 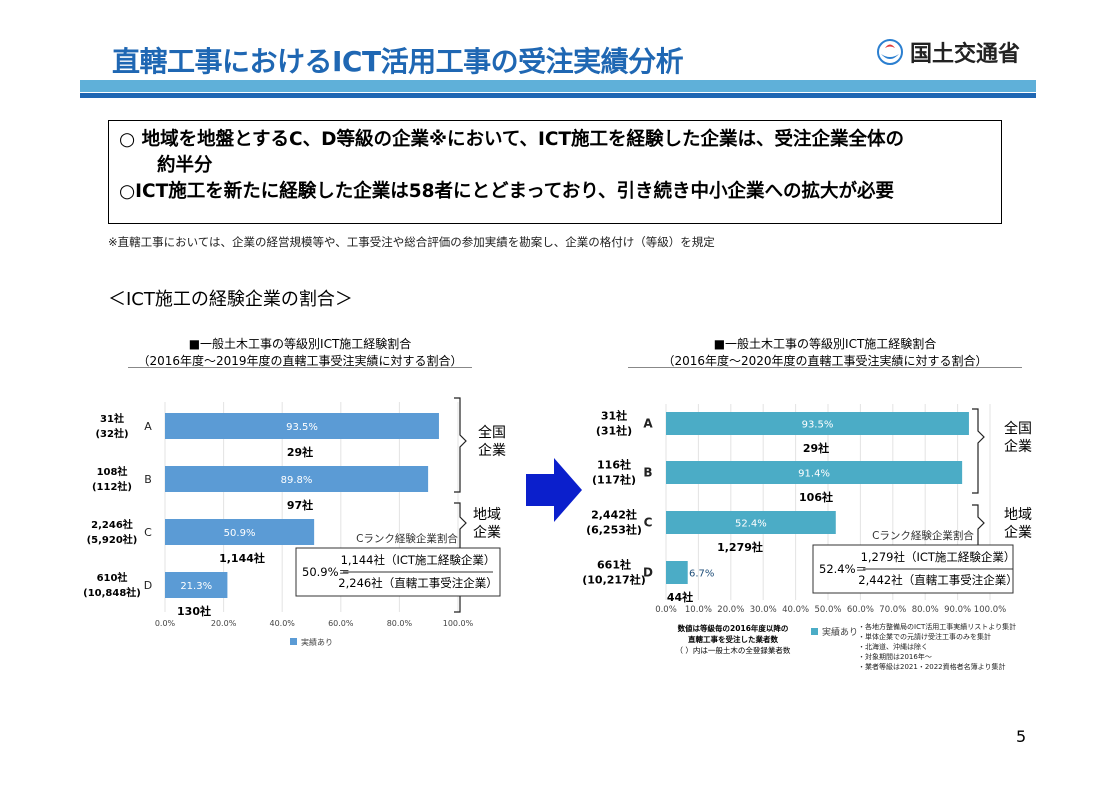 What do you see at coordinates (614, 465) in the screenshot?
I see `right-company-count: 116社` at bounding box center [614, 465].